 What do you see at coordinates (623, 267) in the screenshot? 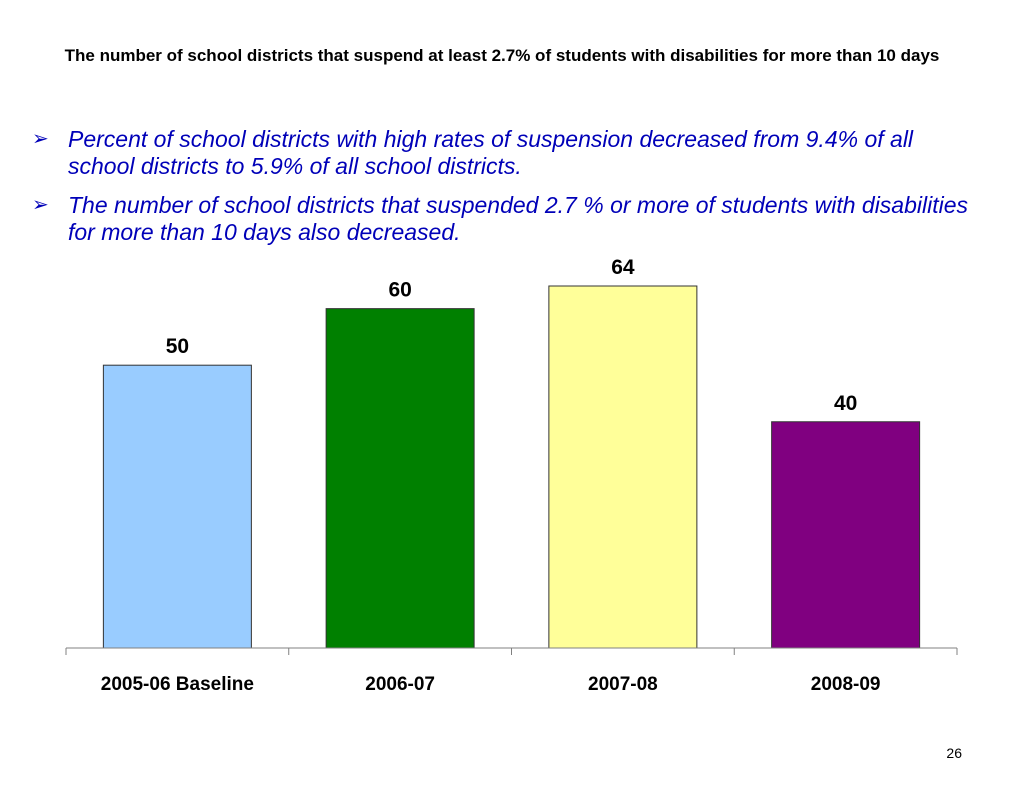
I see `data-label-2: 64` at bounding box center [623, 267].